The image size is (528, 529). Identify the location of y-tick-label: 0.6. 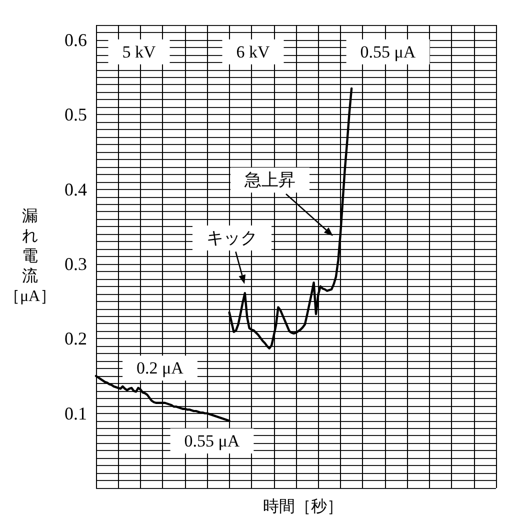
(75, 40).